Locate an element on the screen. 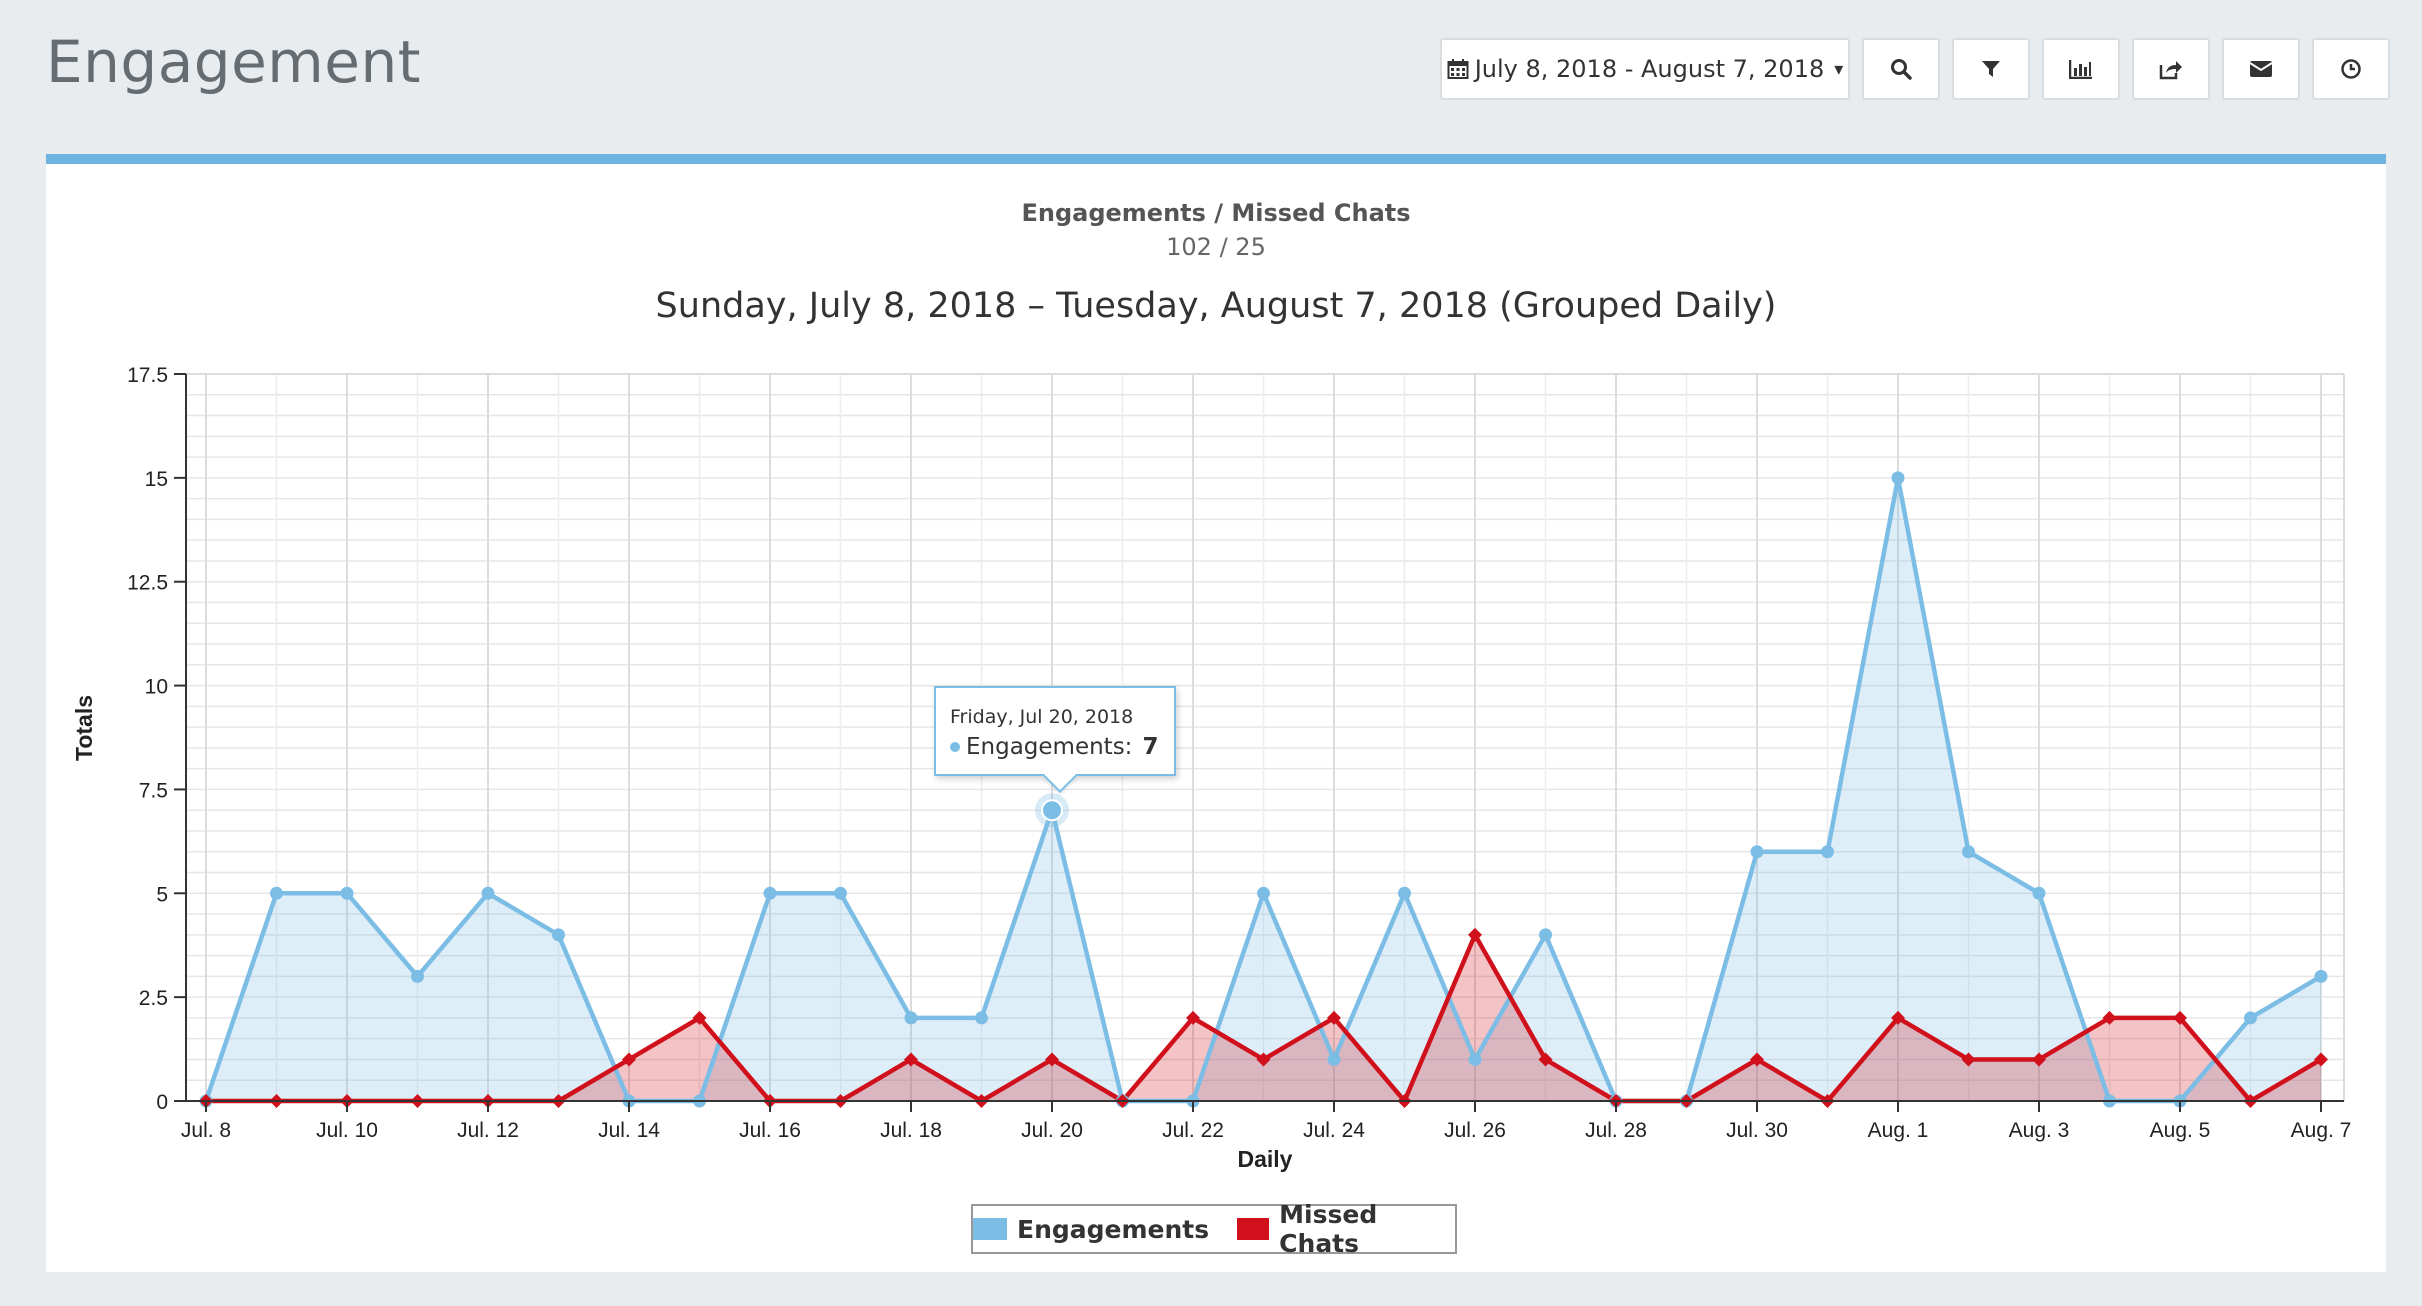 The width and height of the screenshot is (2422, 1306). x-tick-label: Aug. 5 is located at coordinates (2180, 1130).